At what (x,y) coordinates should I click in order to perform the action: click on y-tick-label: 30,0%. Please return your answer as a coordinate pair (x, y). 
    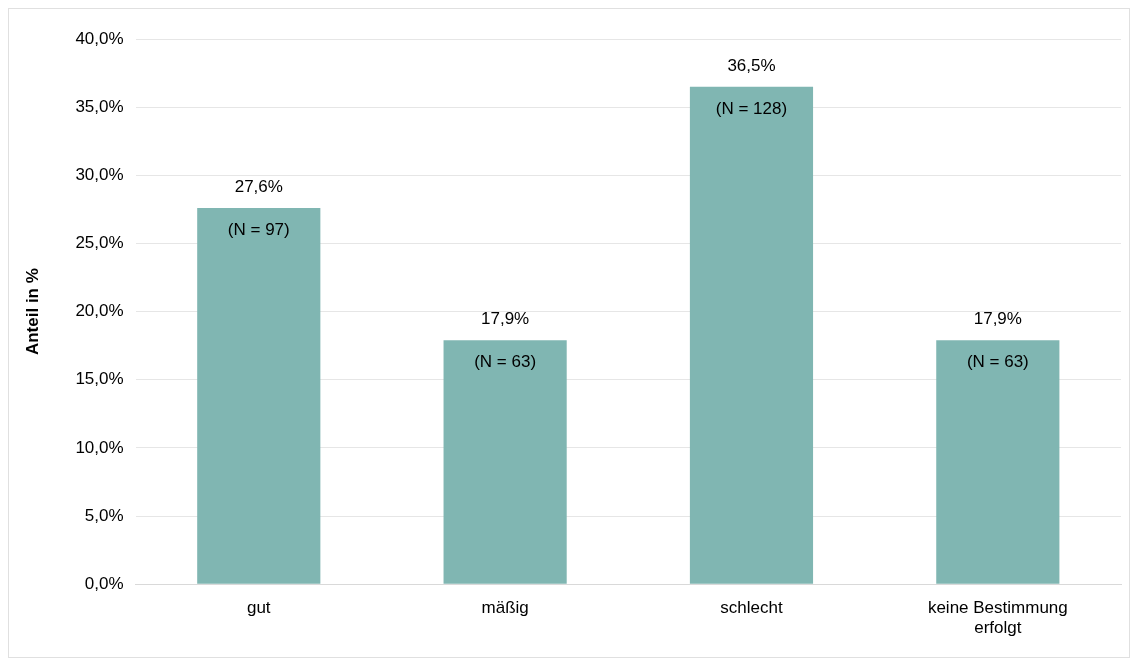
    Looking at the image, I should click on (99, 174).